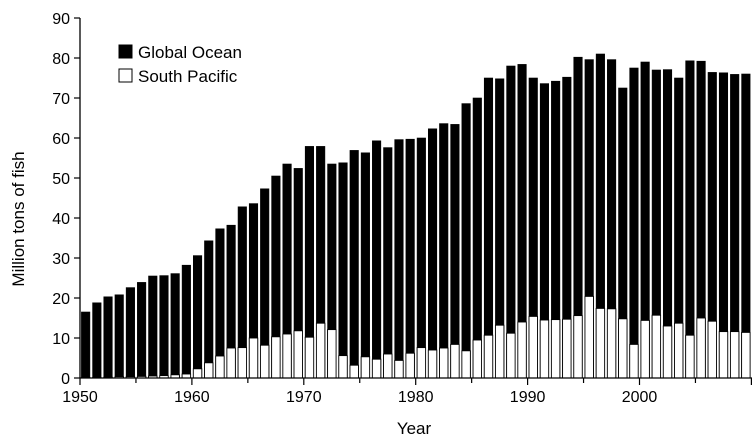  Describe the element at coordinates (253, 358) in the screenshot. I see `bar-south-pacific-1965` at that location.